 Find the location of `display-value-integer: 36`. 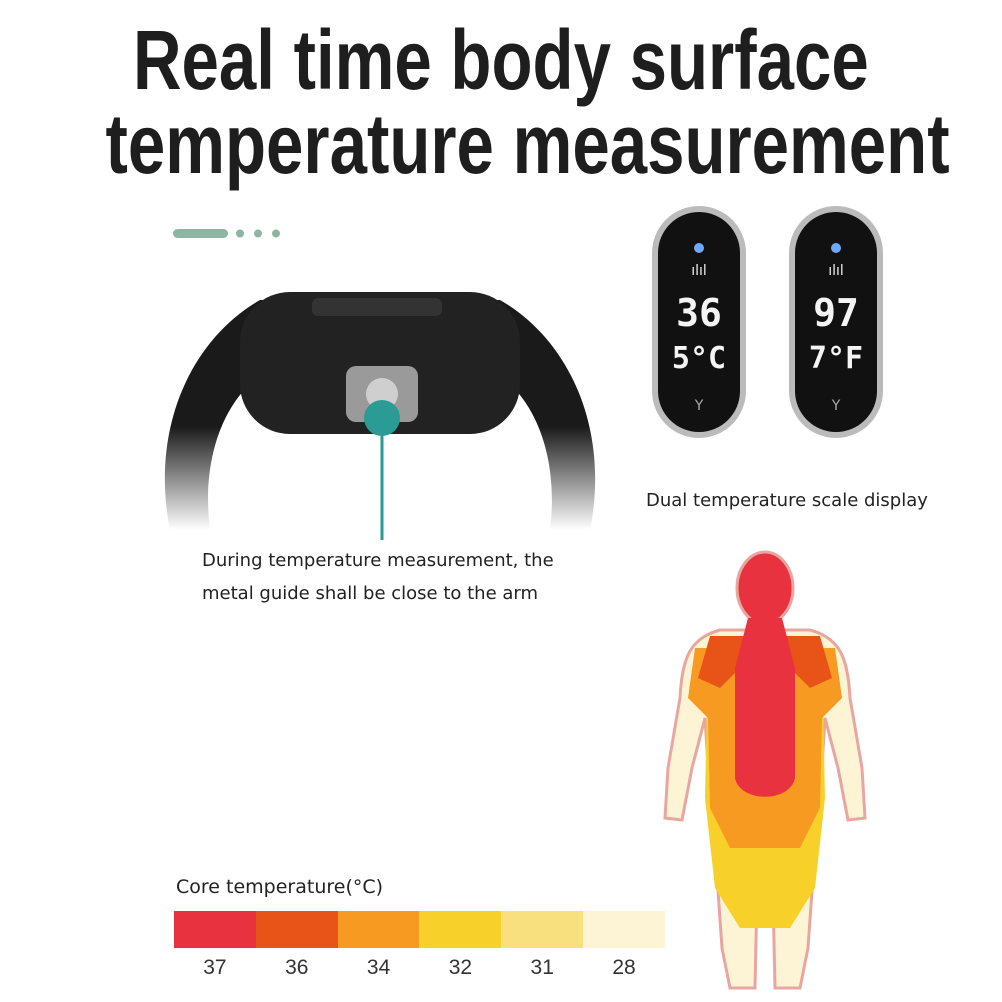

display-value-integer: 36 is located at coordinates (699, 313).